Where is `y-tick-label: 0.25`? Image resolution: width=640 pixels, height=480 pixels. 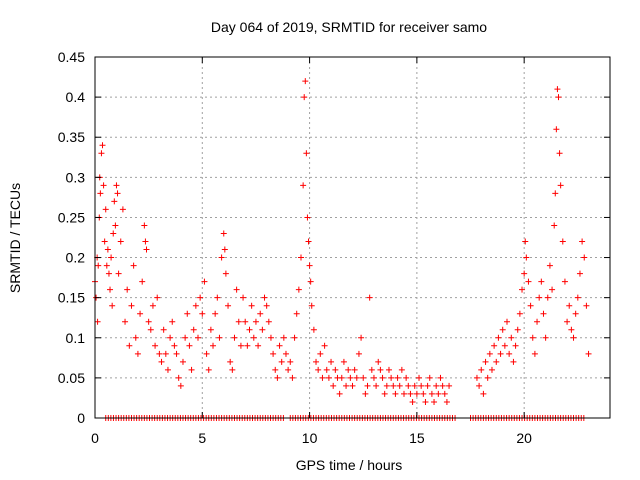
y-tick-label: 0.25 is located at coordinates (71, 217).